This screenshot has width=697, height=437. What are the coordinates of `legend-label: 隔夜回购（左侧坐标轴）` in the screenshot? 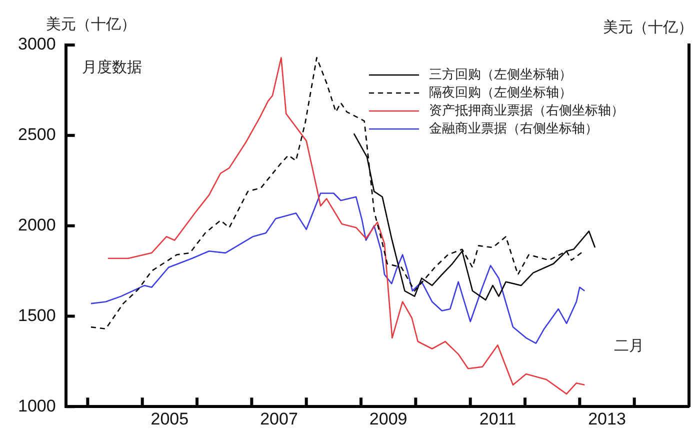 It's located at (500, 92).